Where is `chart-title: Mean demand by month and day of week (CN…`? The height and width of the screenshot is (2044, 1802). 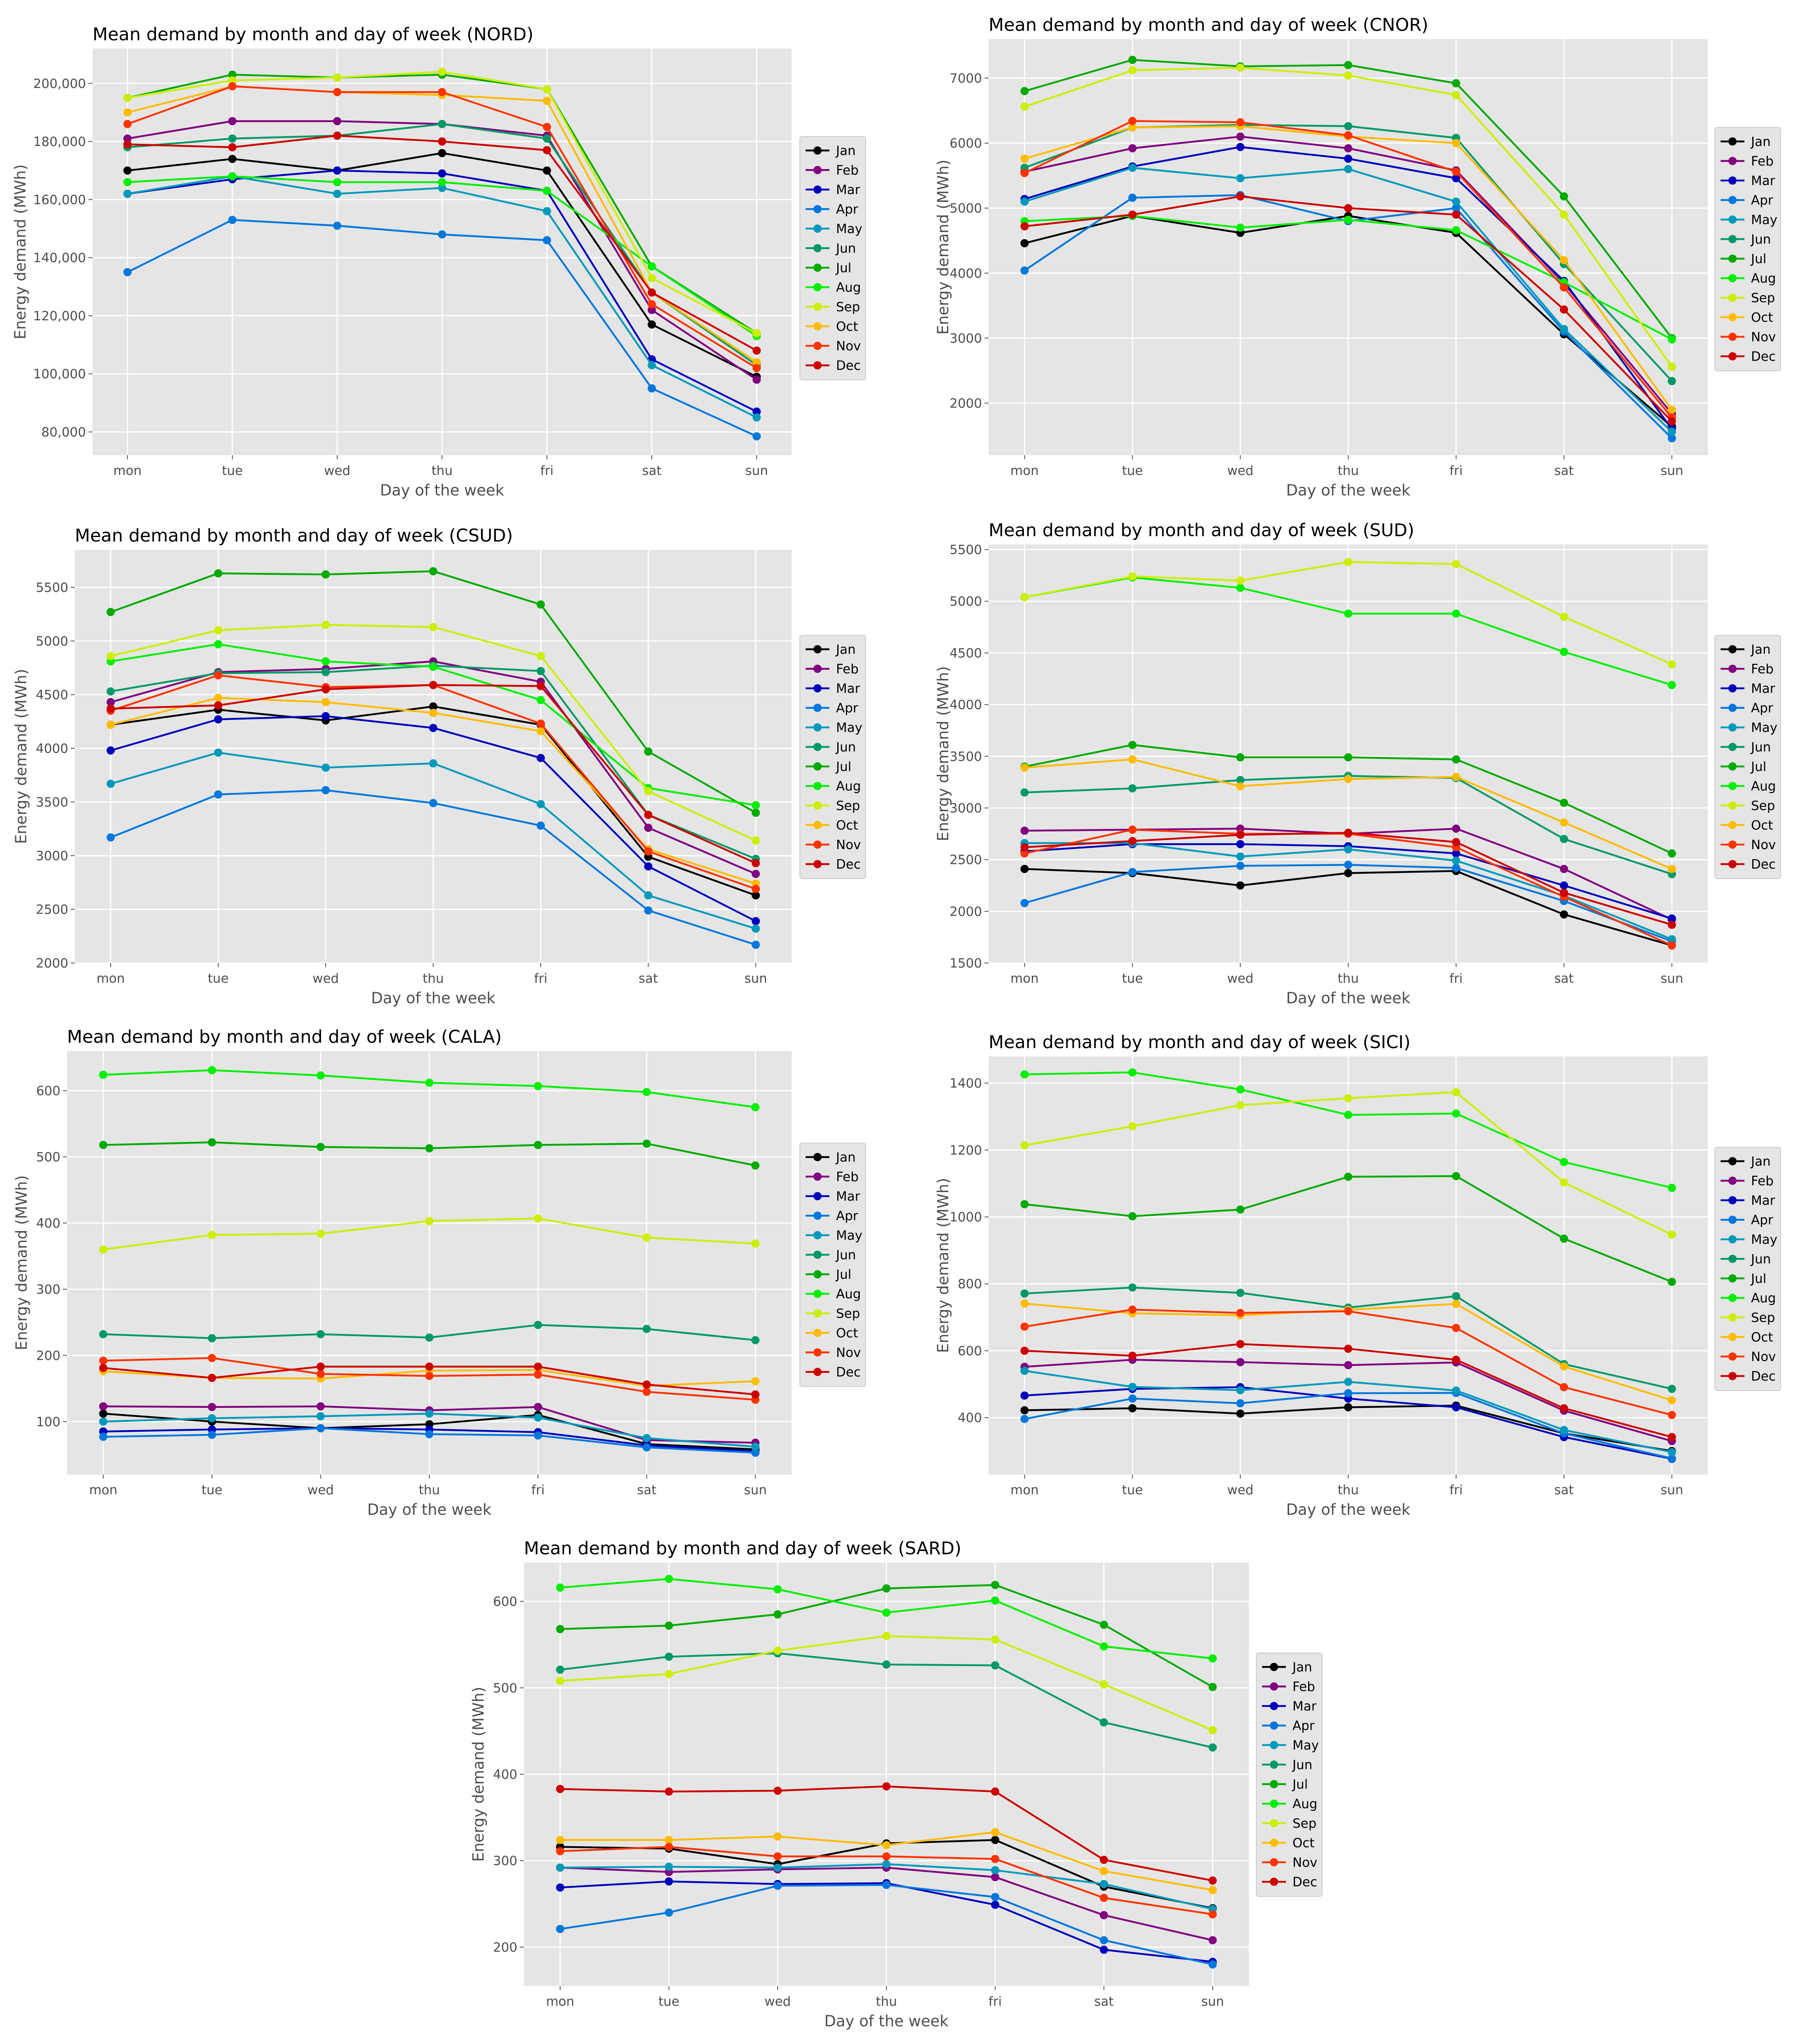 chart-title: Mean demand by month and day of week (CN… is located at coordinates (1208, 25).